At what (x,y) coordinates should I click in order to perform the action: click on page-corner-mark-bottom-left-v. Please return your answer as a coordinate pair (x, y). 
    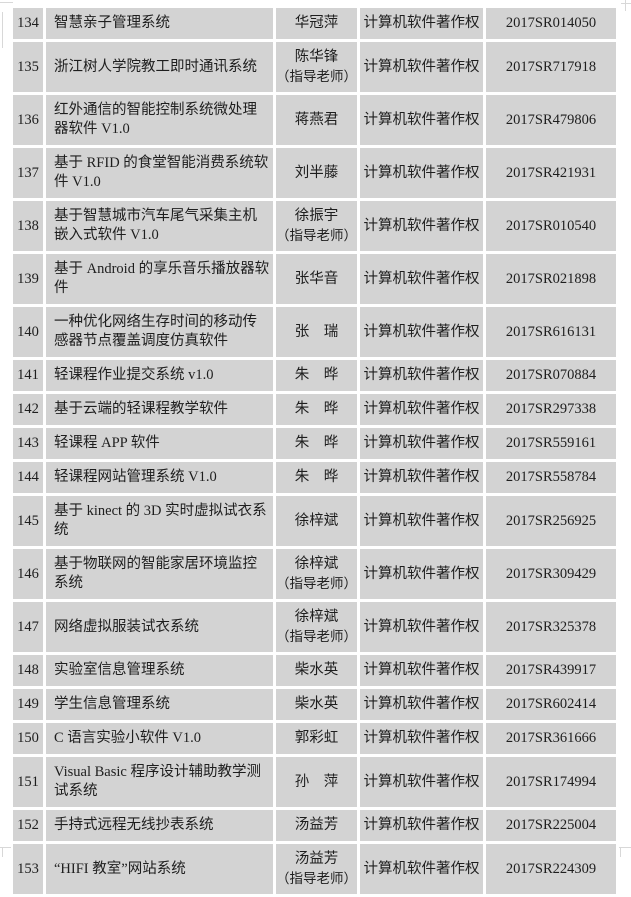
    Looking at the image, I should click on (2, 852).